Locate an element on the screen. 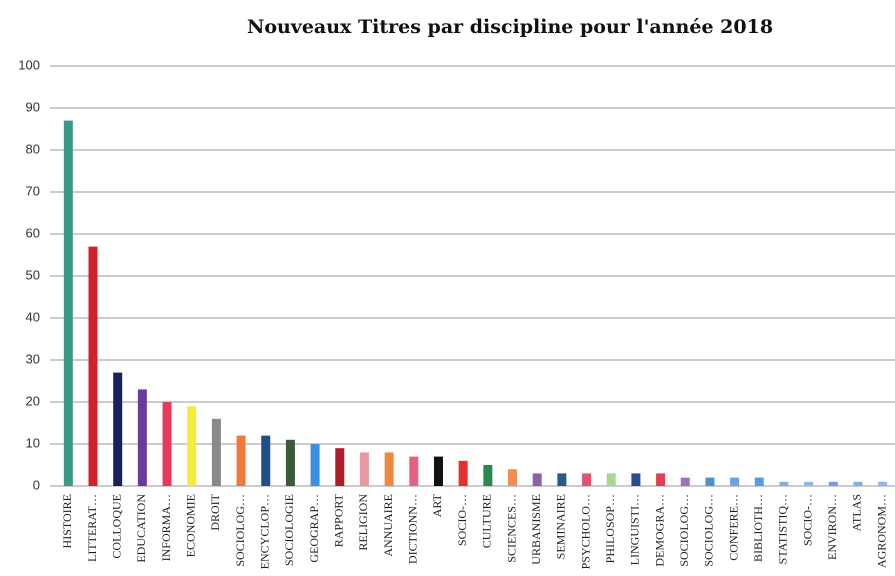  y-tick-label: 80 is located at coordinates (33, 148).